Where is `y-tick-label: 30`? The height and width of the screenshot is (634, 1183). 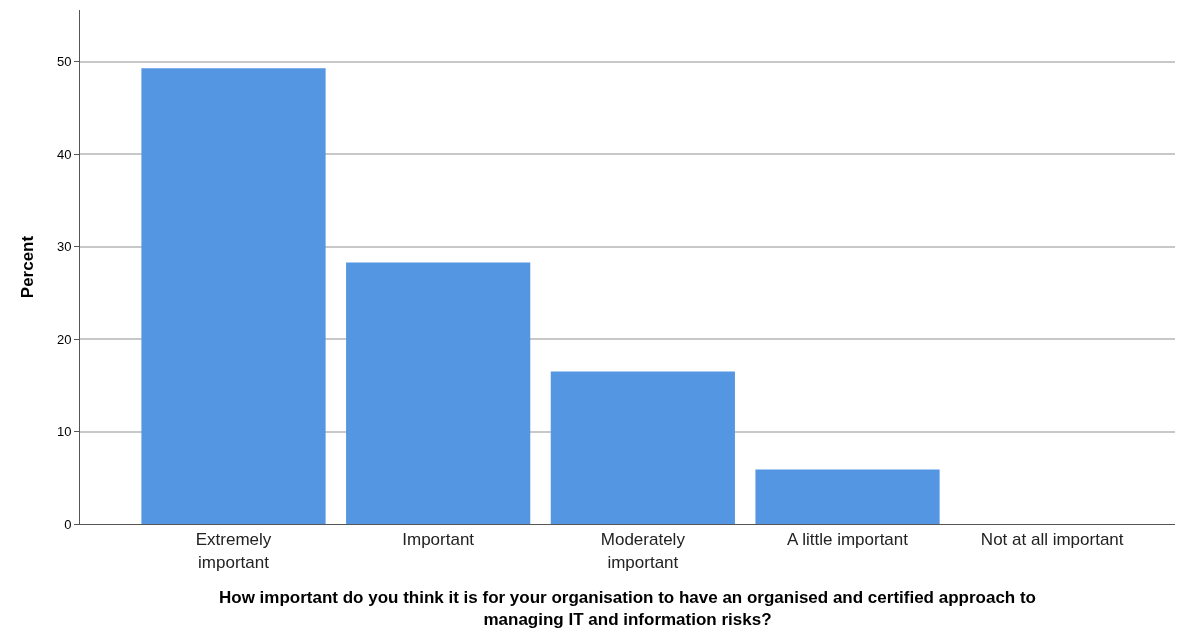
y-tick-label: 30 is located at coordinates (64, 247).